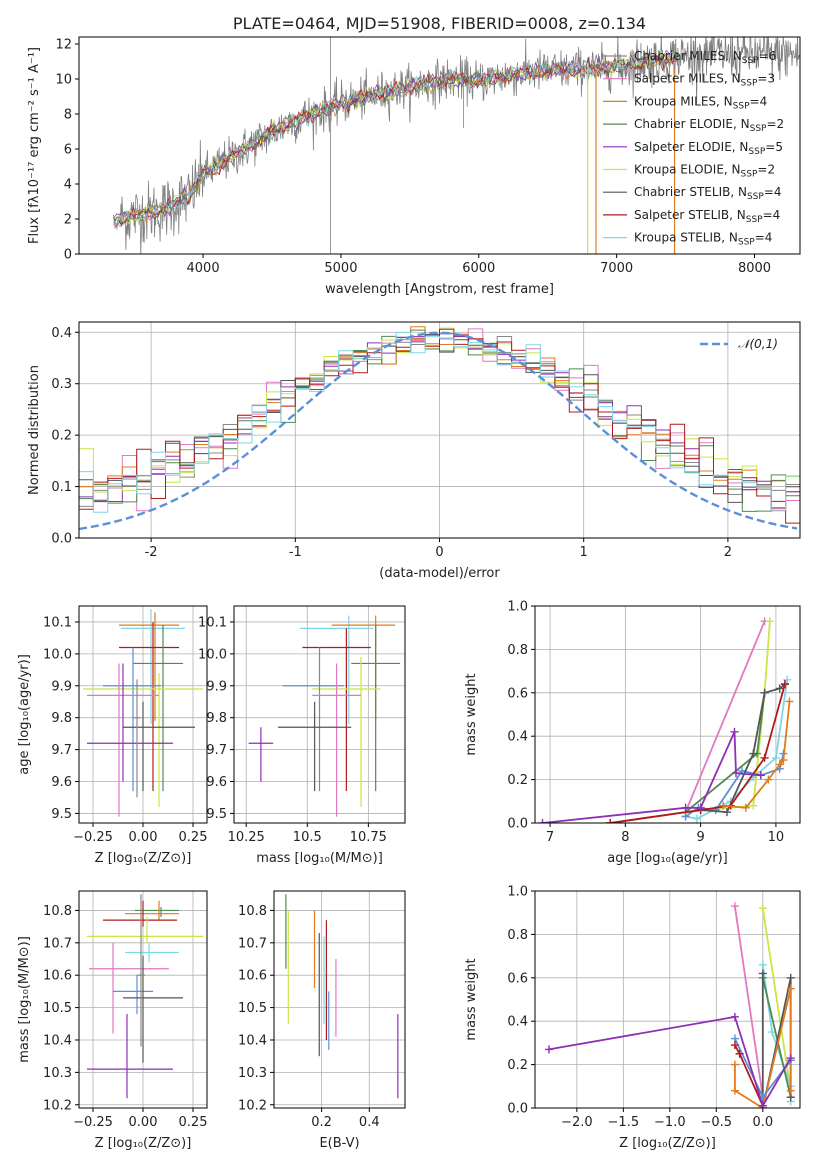 The width and height of the screenshot is (819, 1170). What do you see at coordinates (63, 45) in the screenshot?
I see `y-tick-label: 12` at bounding box center [63, 45].